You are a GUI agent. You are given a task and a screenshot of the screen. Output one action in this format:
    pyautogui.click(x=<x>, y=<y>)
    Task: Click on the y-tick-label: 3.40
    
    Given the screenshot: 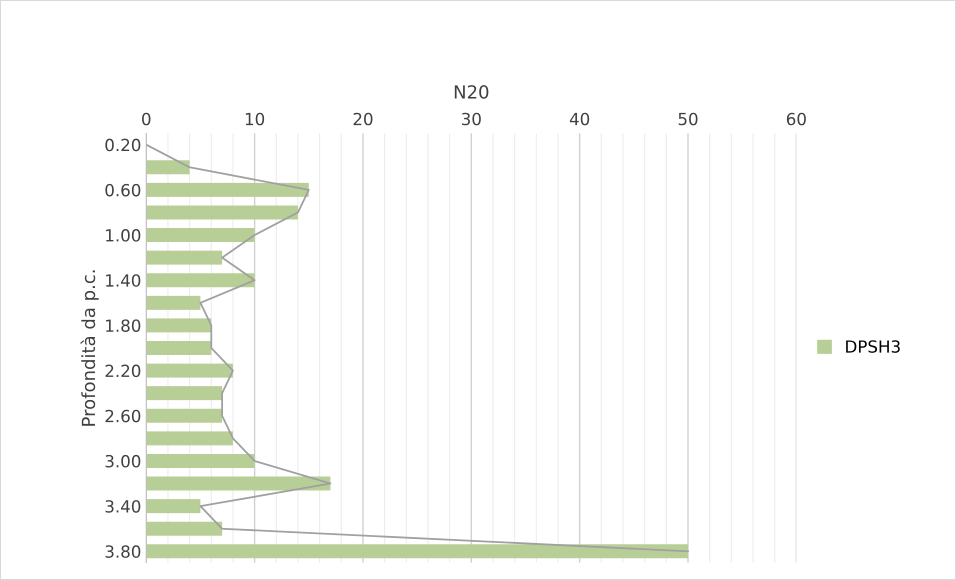 What is the action you would take?
    pyautogui.click(x=123, y=506)
    